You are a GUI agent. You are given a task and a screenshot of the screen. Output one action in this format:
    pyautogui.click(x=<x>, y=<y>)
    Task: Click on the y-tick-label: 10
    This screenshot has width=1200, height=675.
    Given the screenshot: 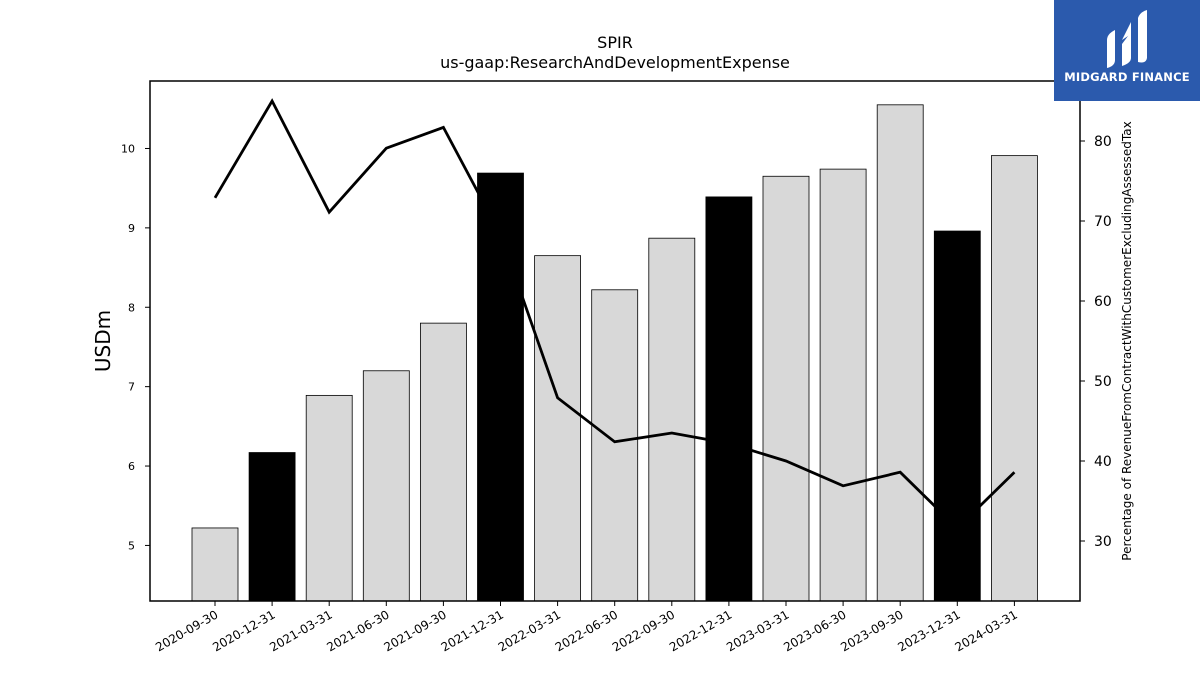 What is the action you would take?
    pyautogui.click(x=128, y=148)
    